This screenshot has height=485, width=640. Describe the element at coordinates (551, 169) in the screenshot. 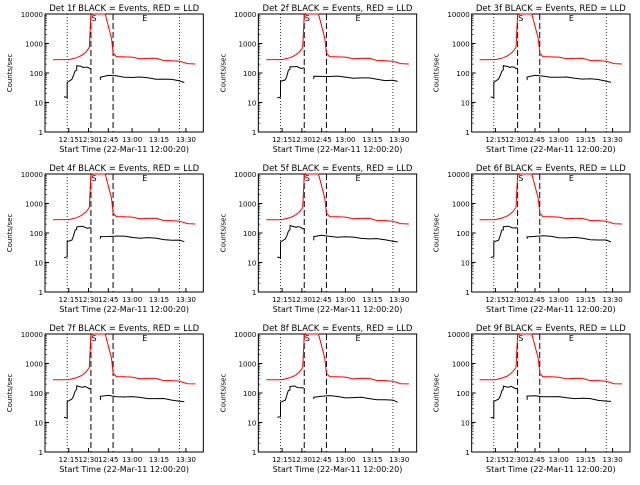

I see `panel-title: Det 6f BLACK = Events, RED = LLD` at that location.